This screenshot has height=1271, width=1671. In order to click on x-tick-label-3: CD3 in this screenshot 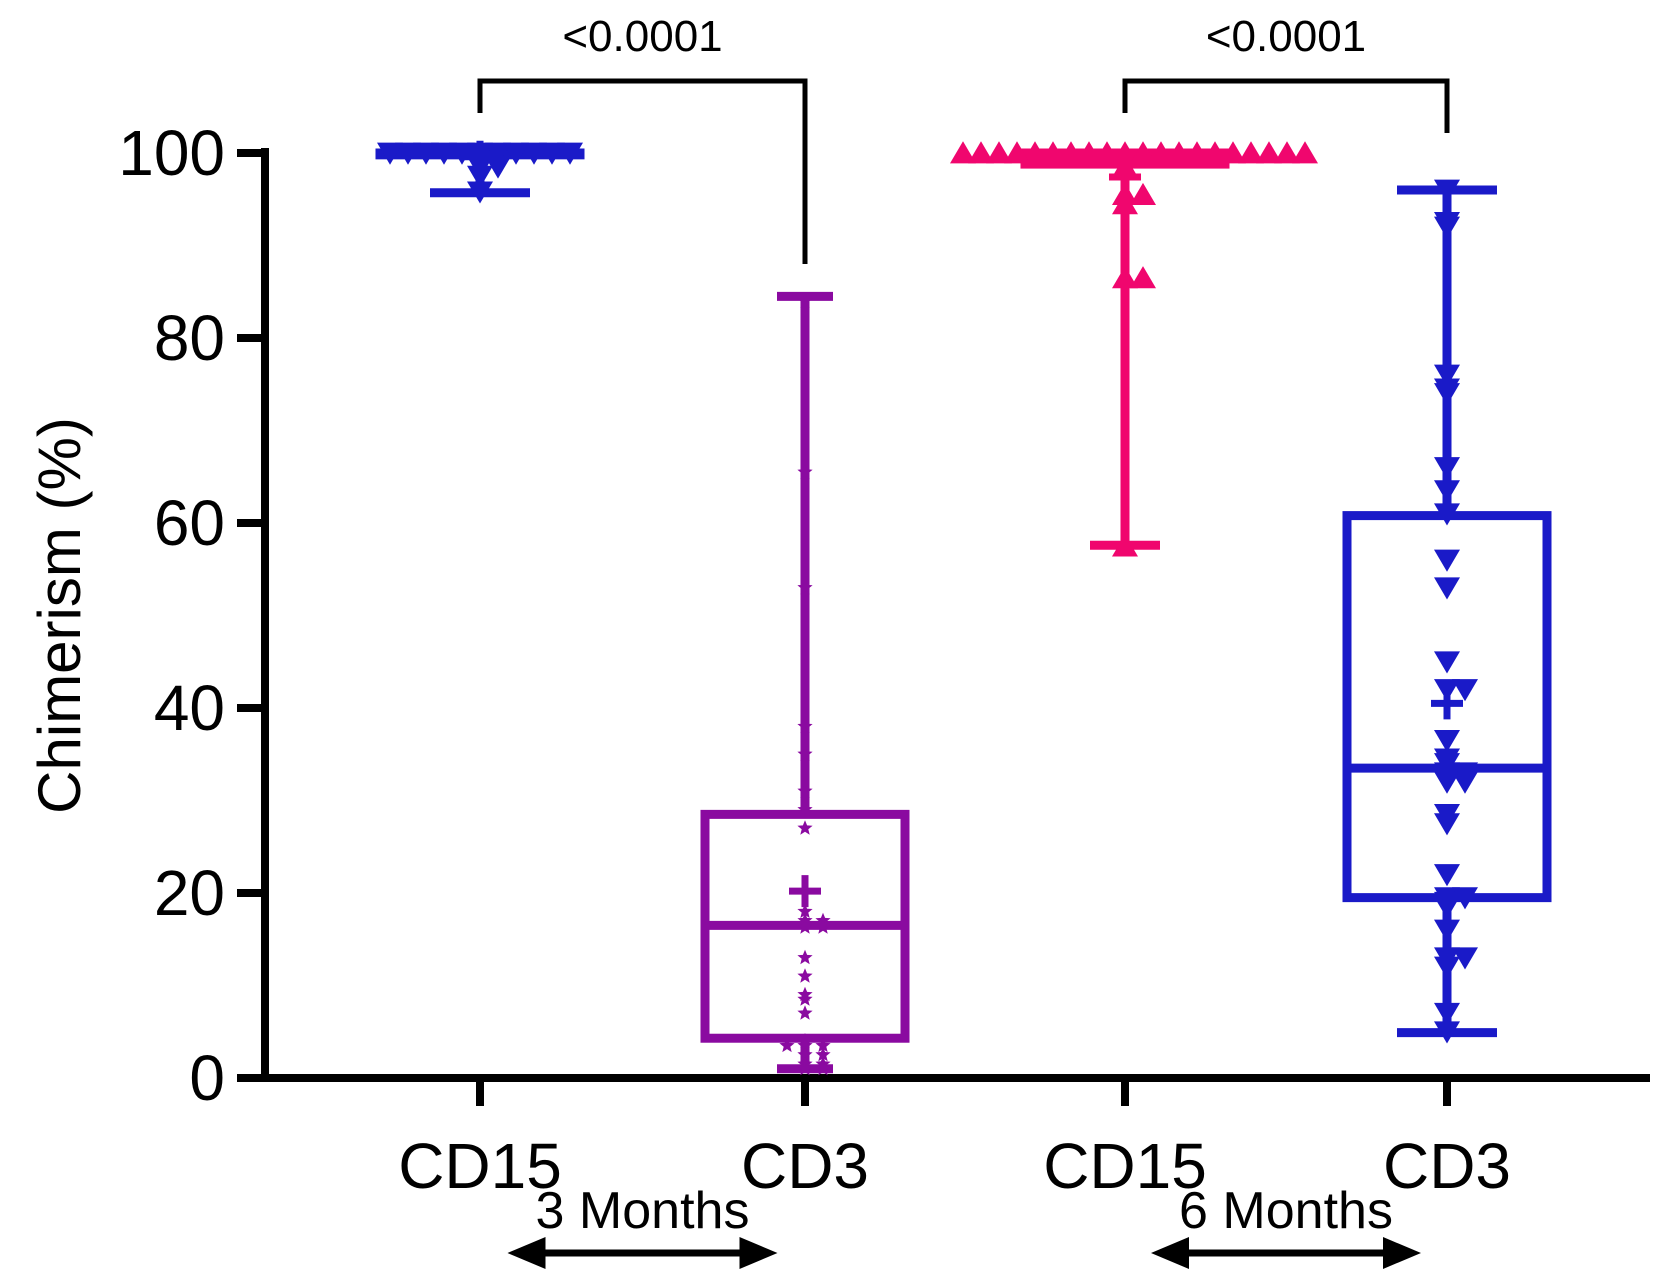, I will do `click(1447, 1166)`.